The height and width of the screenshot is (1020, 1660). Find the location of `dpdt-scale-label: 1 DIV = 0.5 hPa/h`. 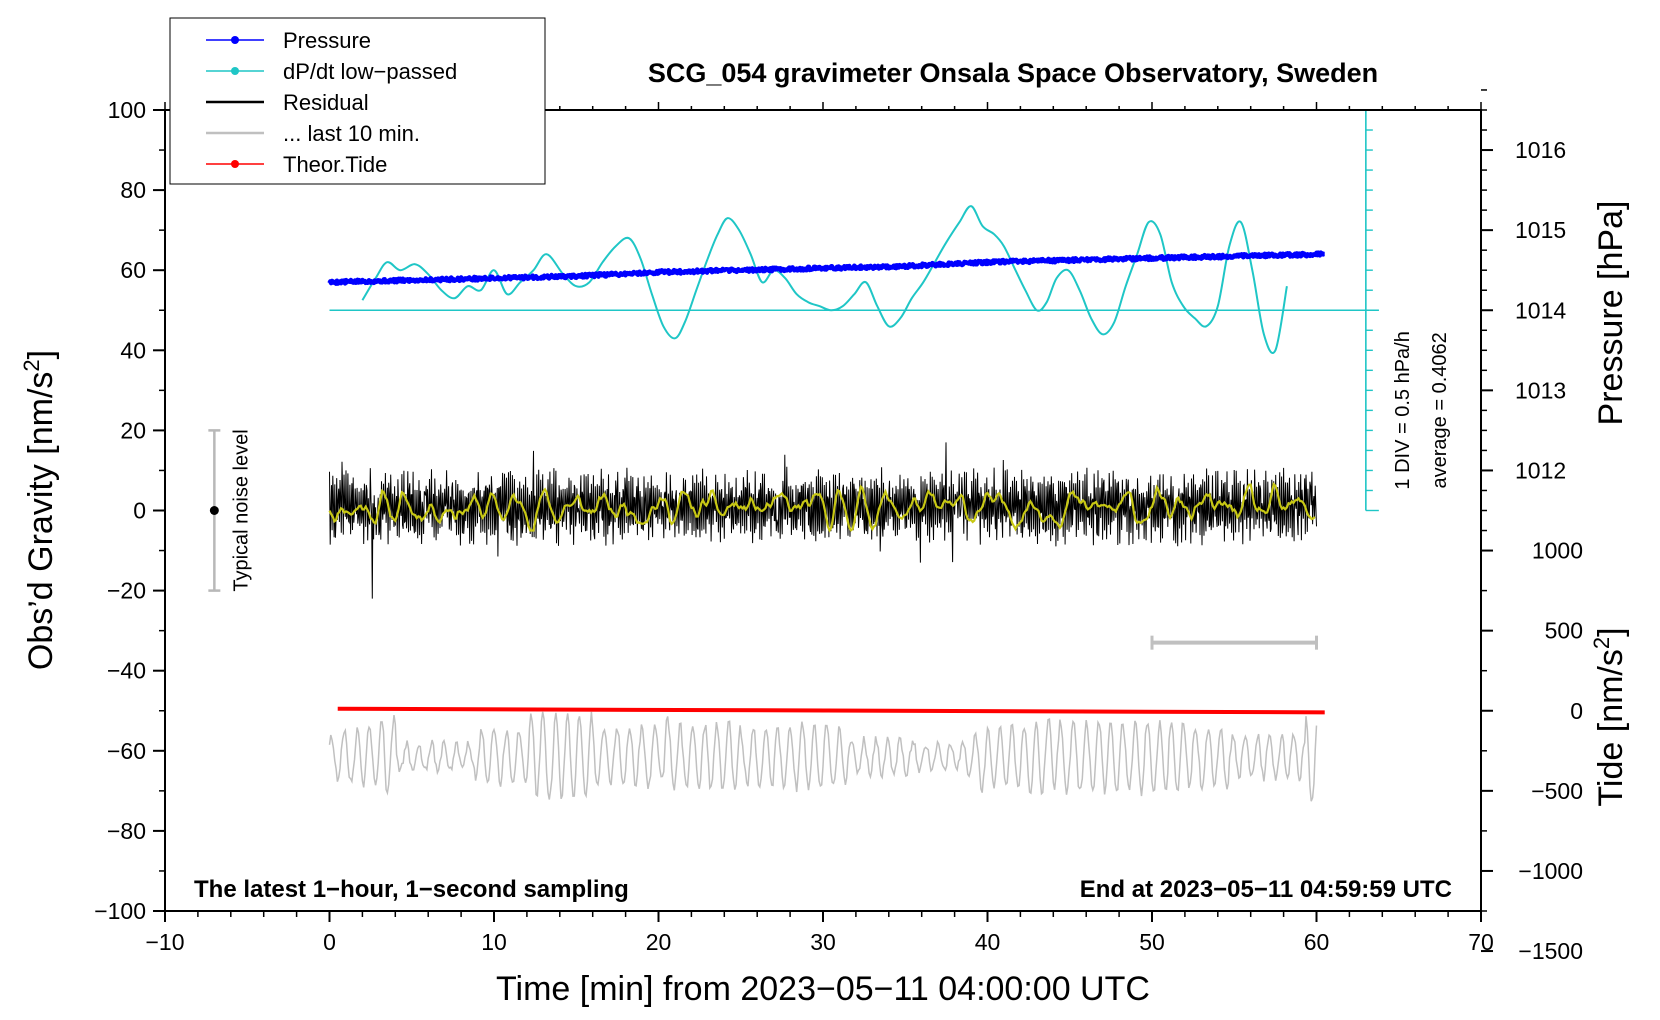

dpdt-scale-label: 1 DIV = 0.5 hPa/h is located at coordinates (1403, 410).